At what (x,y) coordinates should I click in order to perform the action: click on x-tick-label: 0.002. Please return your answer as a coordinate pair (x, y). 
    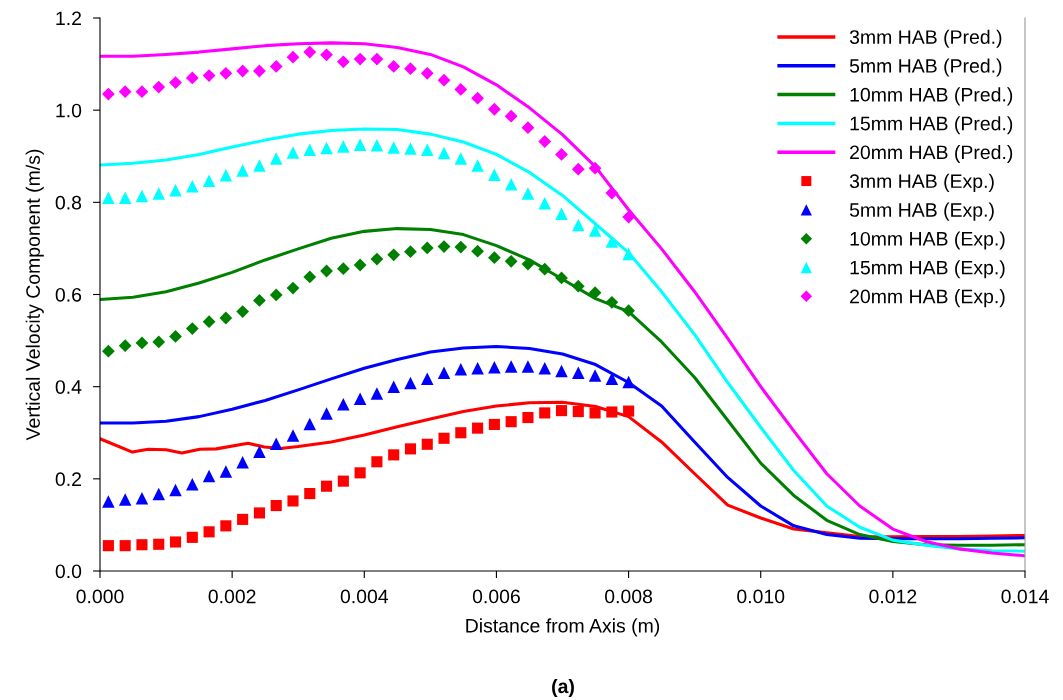
    Looking at the image, I should click on (232, 596).